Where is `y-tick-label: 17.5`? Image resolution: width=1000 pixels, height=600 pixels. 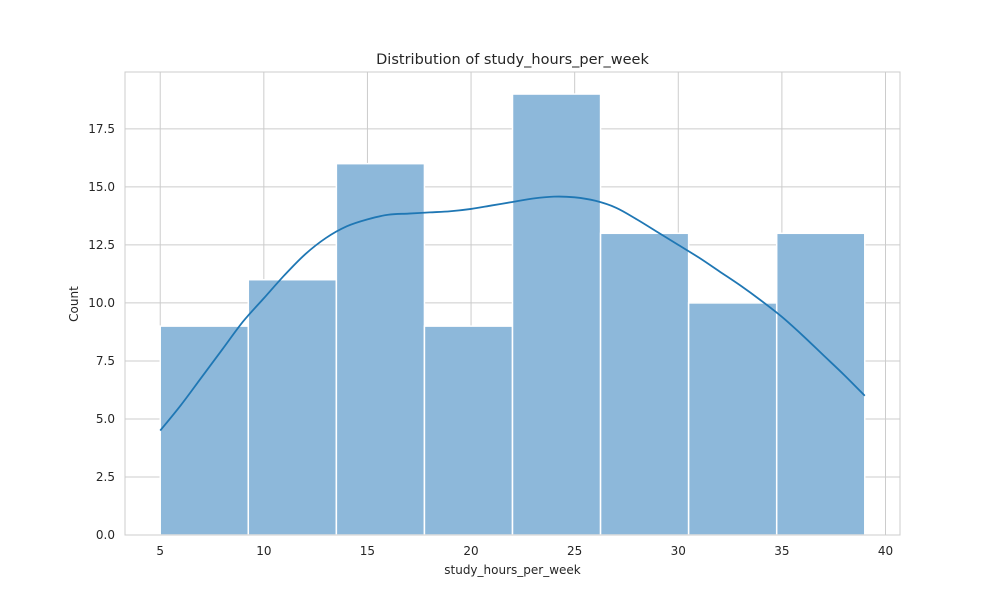 y-tick-label: 17.5 is located at coordinates (101, 129).